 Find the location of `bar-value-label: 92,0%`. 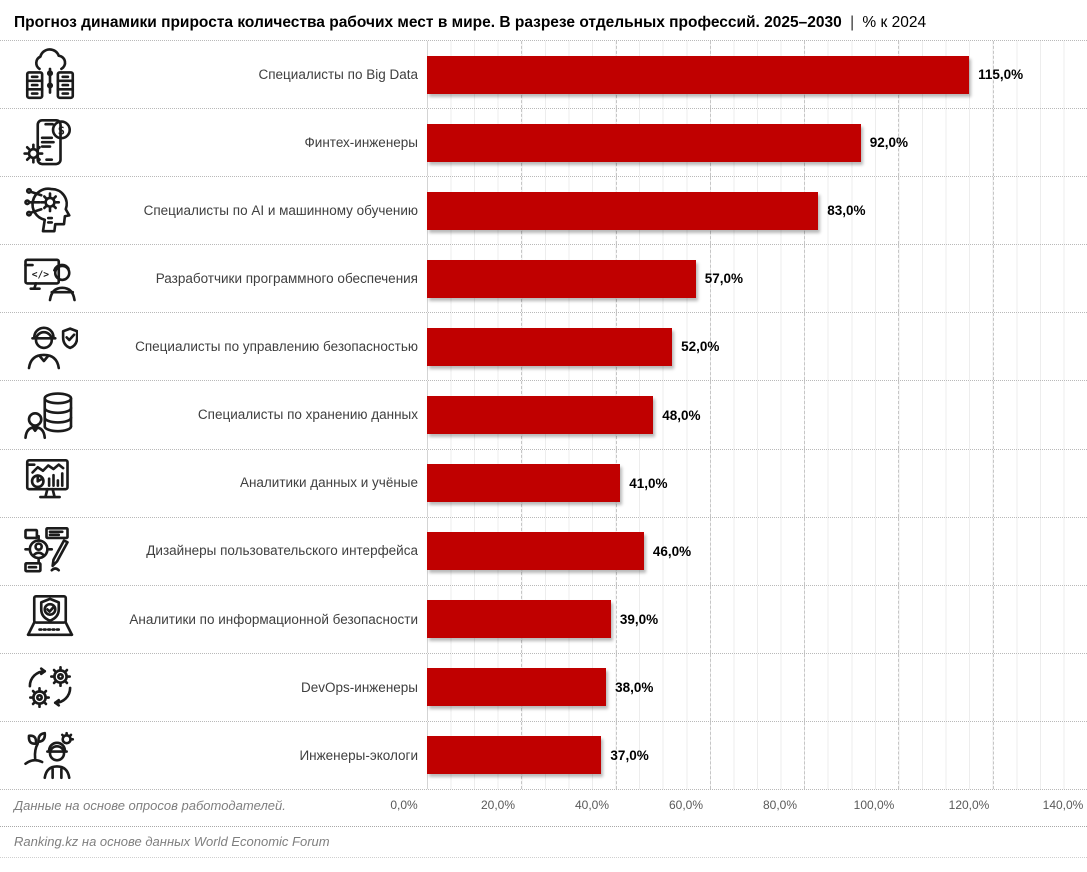

bar-value-label: 92,0% is located at coordinates (888, 143).